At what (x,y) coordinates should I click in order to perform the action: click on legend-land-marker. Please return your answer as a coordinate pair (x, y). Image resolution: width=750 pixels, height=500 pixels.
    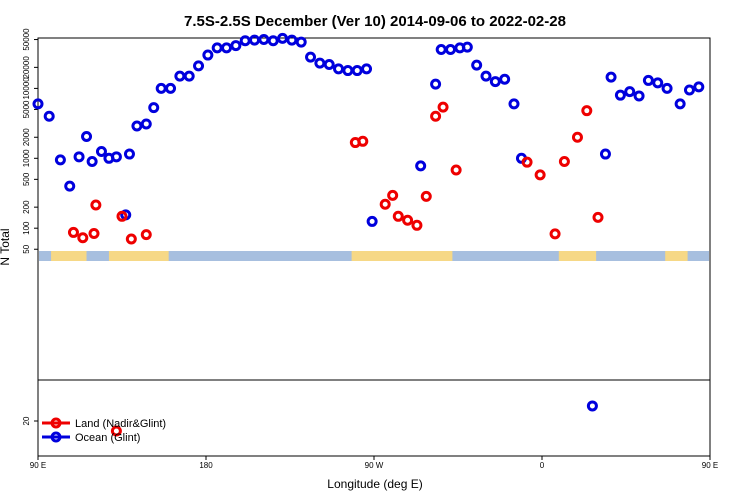
    Looking at the image, I should click on (56, 423).